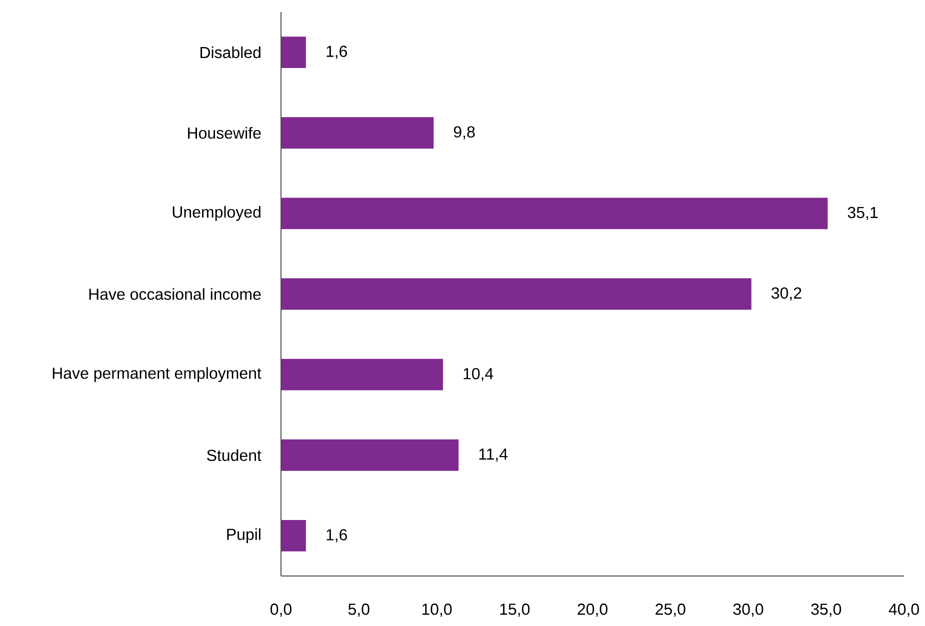  What do you see at coordinates (515, 610) in the screenshot?
I see `x-tick-label: 15,0` at bounding box center [515, 610].